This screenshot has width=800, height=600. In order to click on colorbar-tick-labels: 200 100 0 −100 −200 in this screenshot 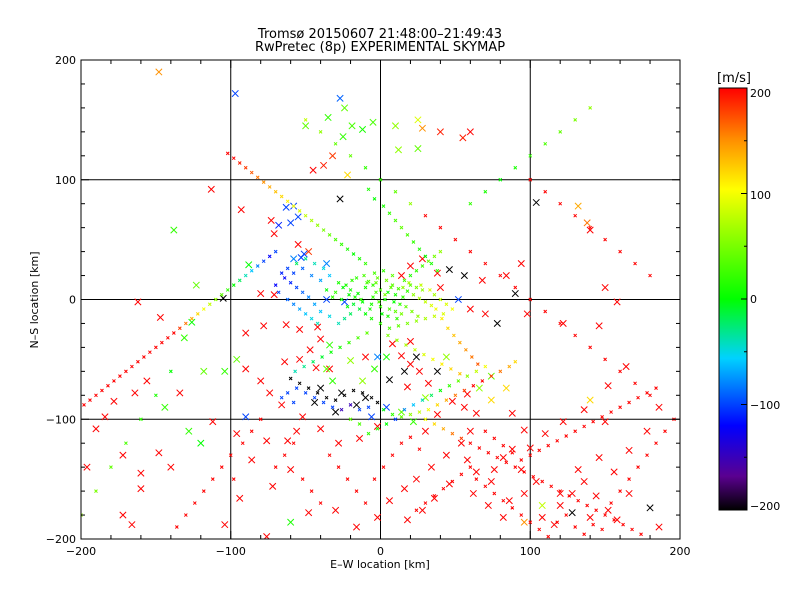, I will do `click(765, 300)`.